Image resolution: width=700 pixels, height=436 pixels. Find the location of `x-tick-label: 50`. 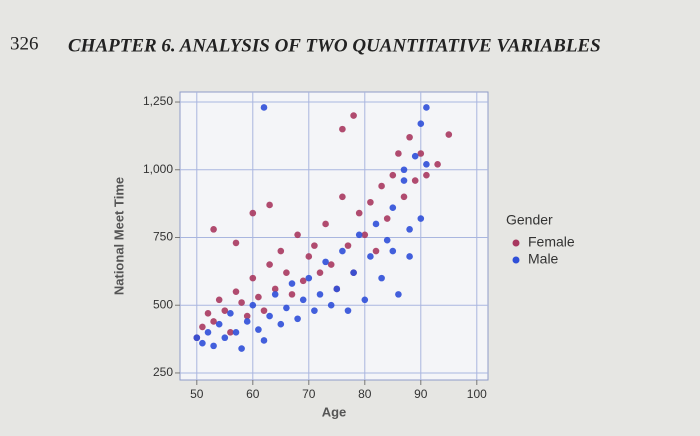

x-tick-label: 50 is located at coordinates (197, 394).